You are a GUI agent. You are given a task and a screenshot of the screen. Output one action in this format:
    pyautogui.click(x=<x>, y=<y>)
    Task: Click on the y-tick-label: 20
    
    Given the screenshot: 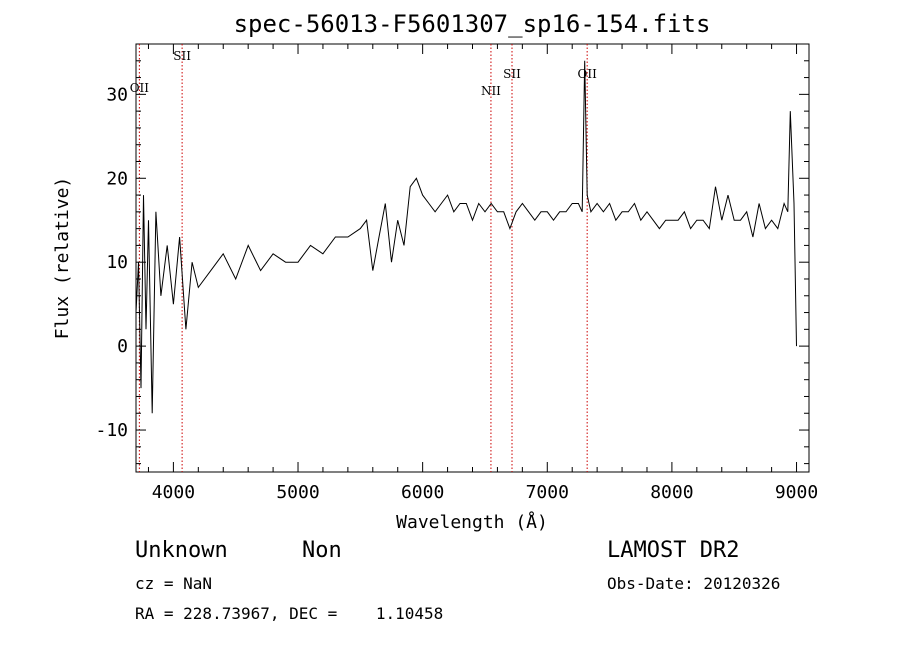 What is the action you would take?
    pyautogui.click(x=117, y=178)
    